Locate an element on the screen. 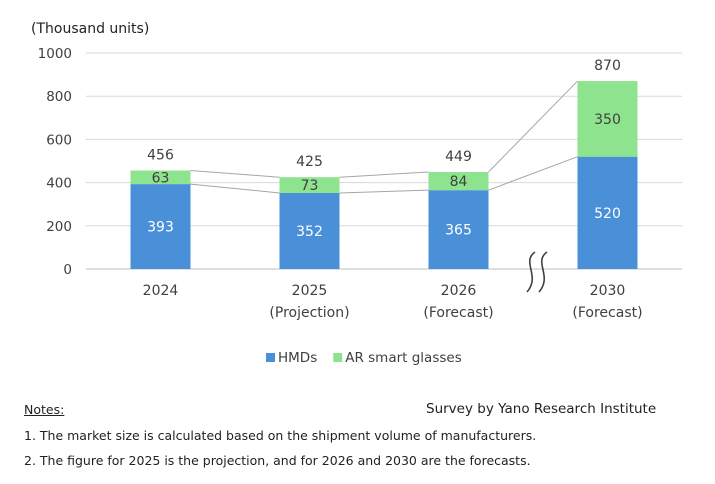 The image size is (715, 484). data-label-ar-smart-glasses: 63 is located at coordinates (161, 178).